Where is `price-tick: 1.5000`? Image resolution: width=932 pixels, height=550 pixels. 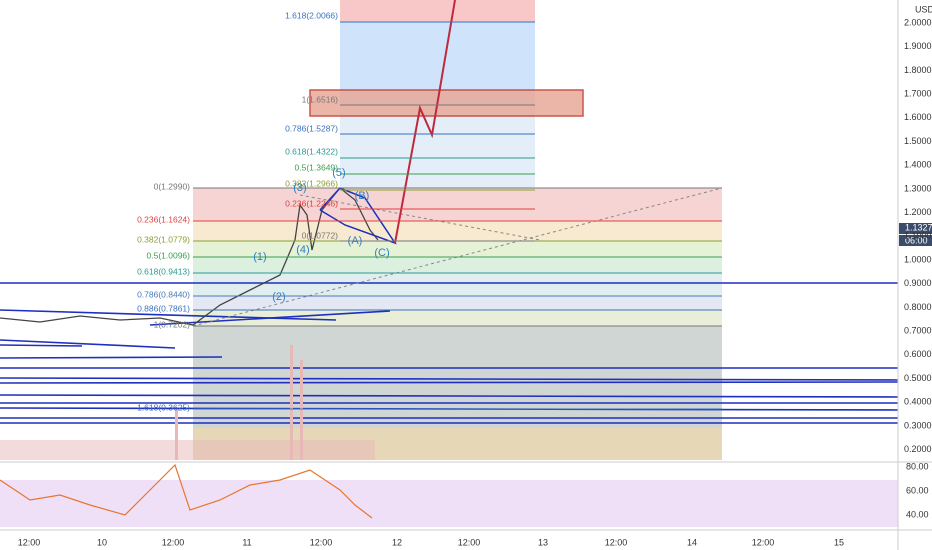
price-tick: 1.5000 is located at coordinates (918, 141).